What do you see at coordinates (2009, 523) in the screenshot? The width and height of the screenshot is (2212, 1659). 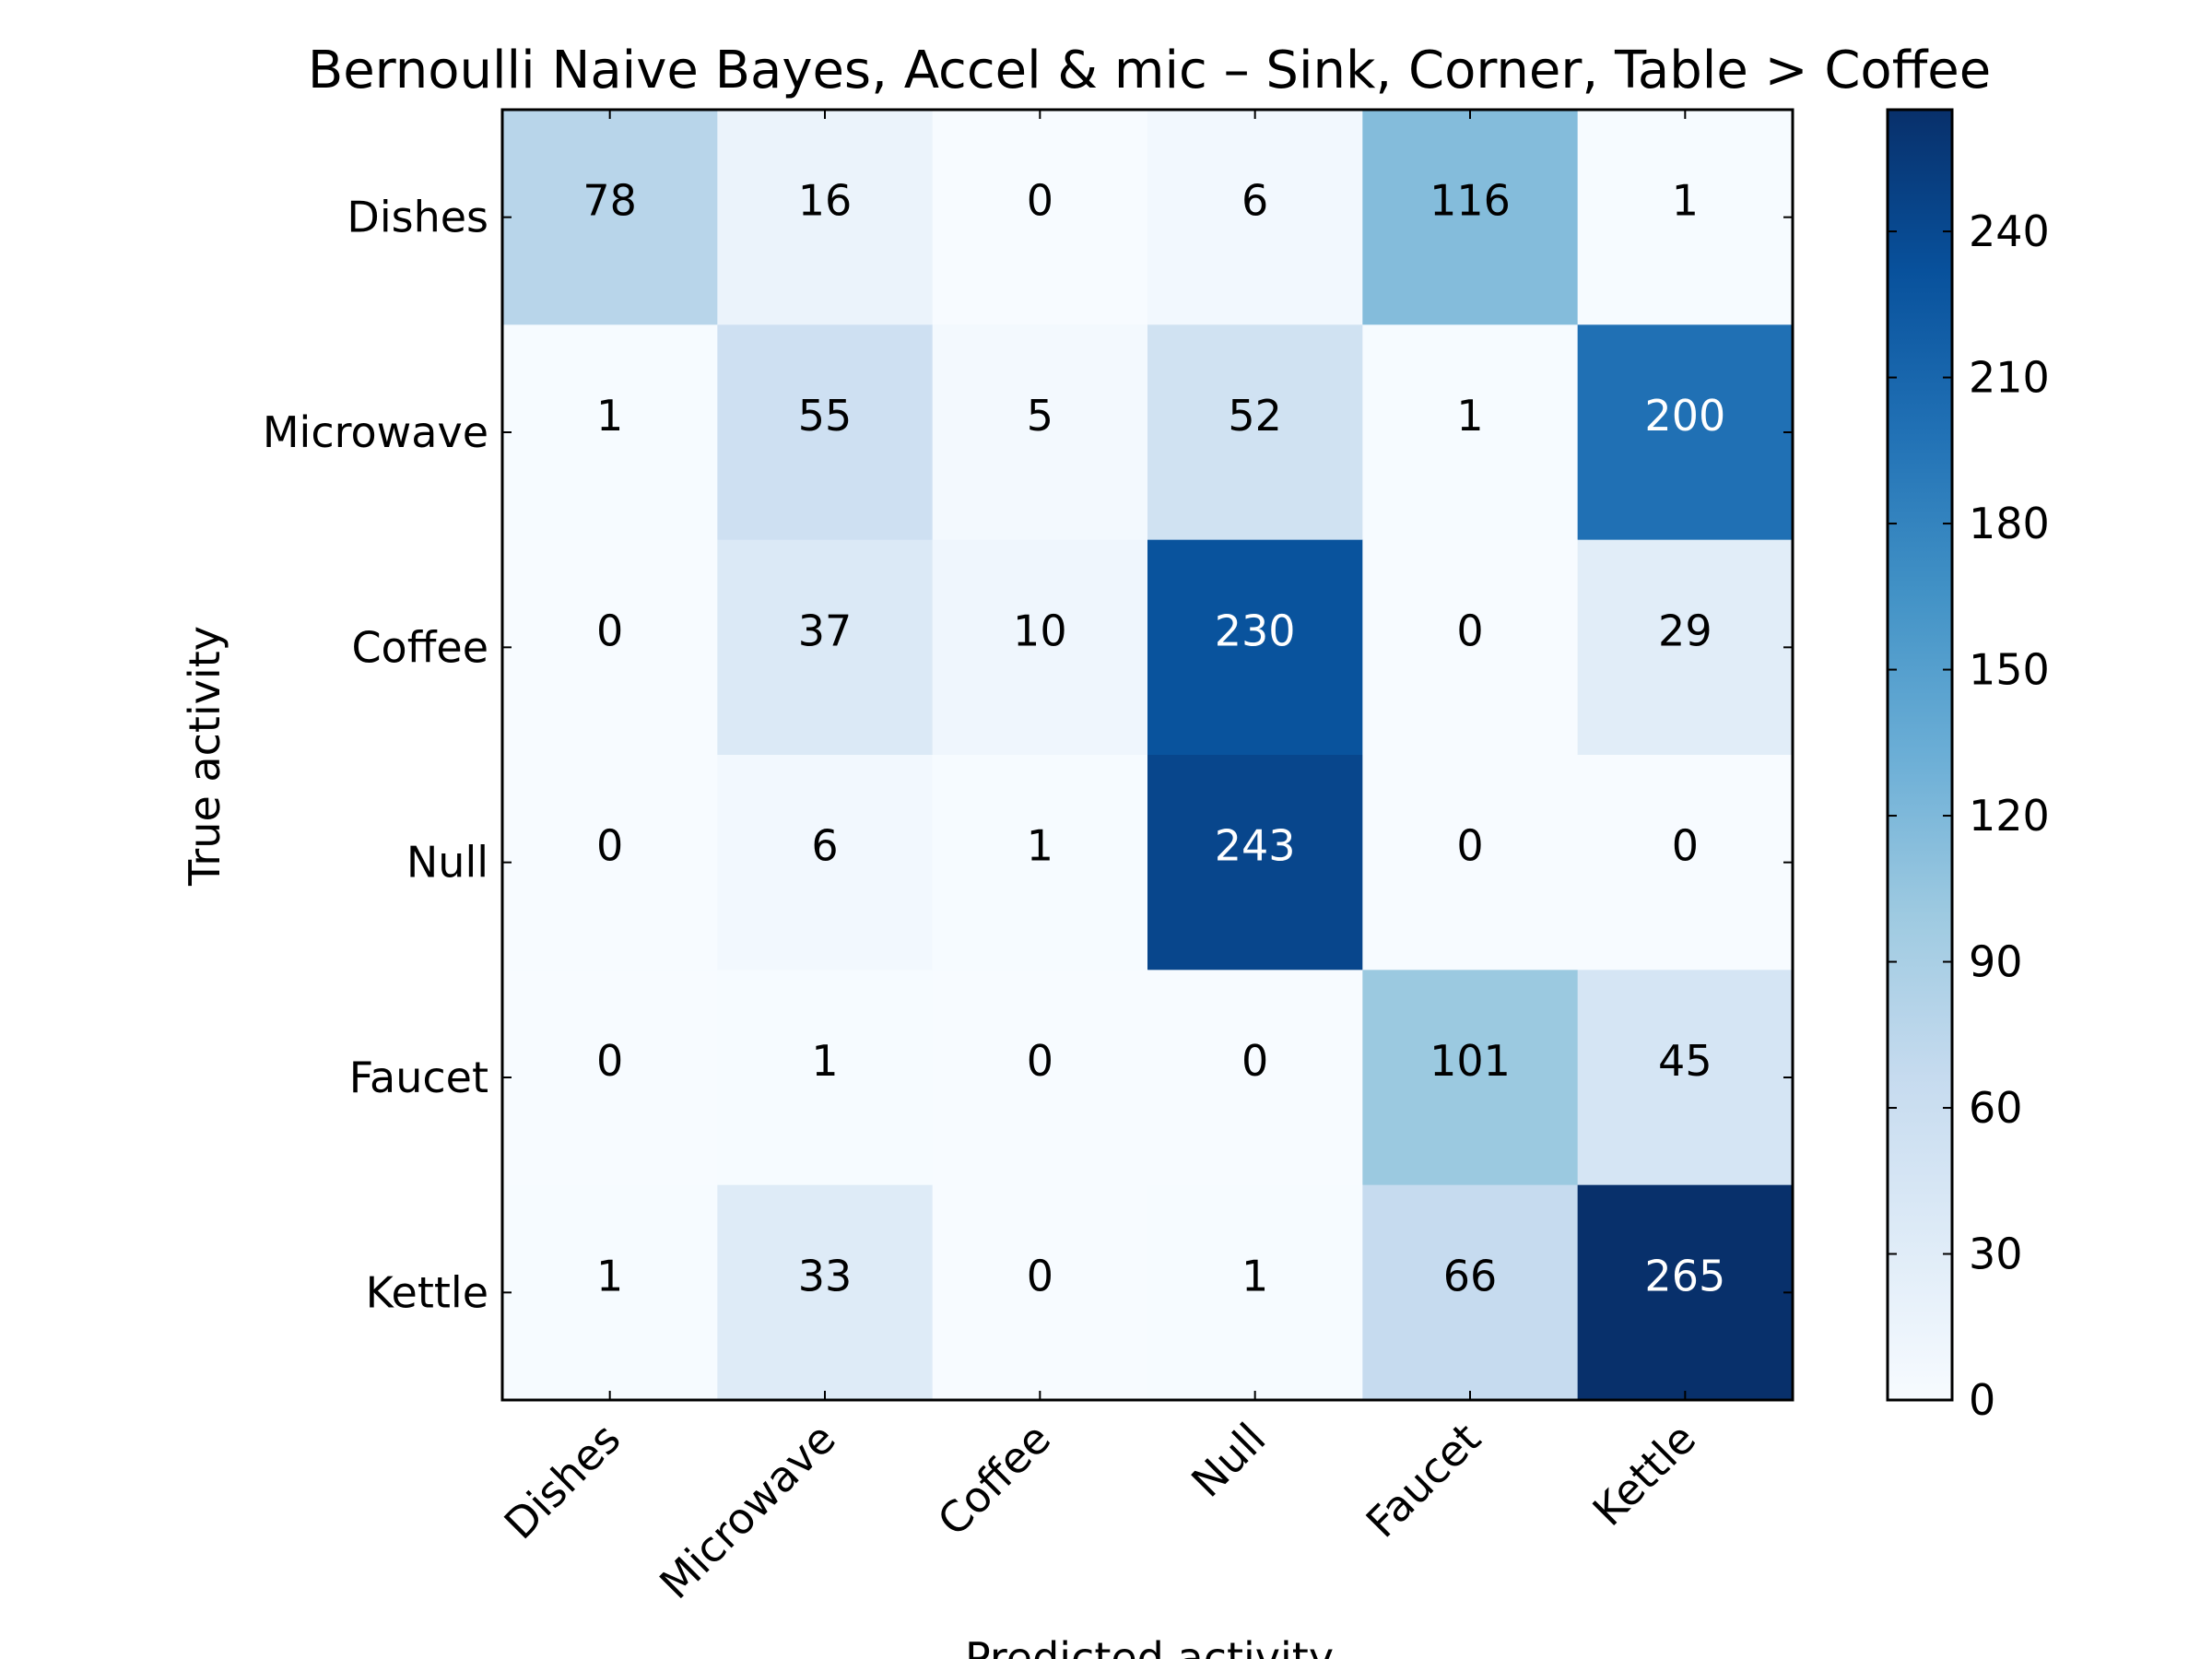 I see `colorbar-tick-label: 180` at bounding box center [2009, 523].